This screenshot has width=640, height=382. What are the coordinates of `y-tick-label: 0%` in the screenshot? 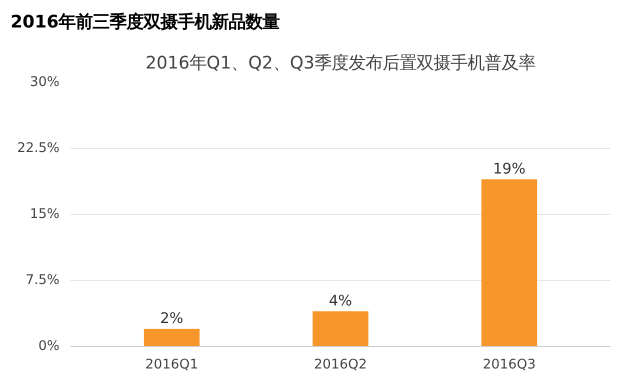 It's located at (49, 346).